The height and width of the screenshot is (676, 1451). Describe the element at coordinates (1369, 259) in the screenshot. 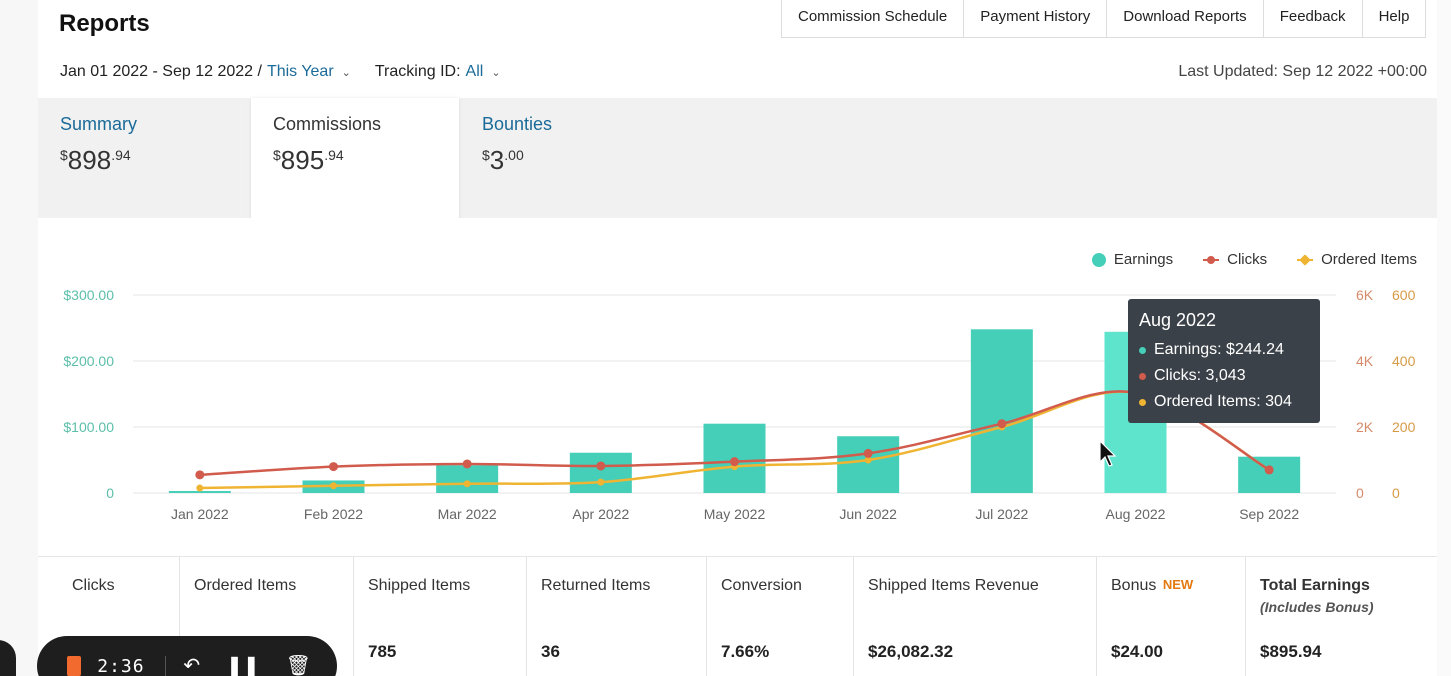

I see `legend-label: Ordered Items` at that location.